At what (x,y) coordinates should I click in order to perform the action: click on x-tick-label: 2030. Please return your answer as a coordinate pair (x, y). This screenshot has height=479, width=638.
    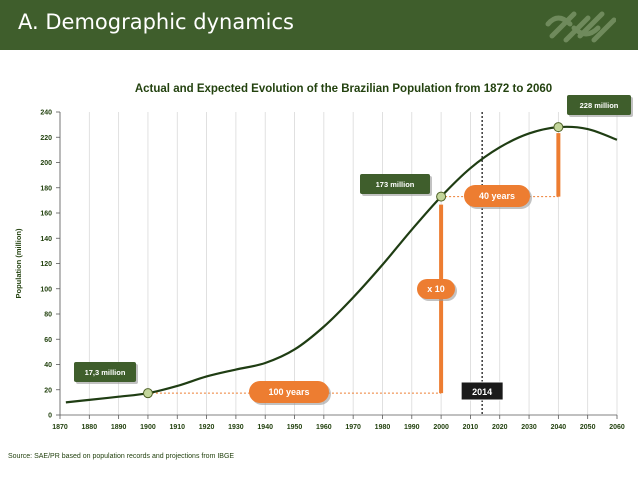
    Looking at the image, I should click on (529, 427).